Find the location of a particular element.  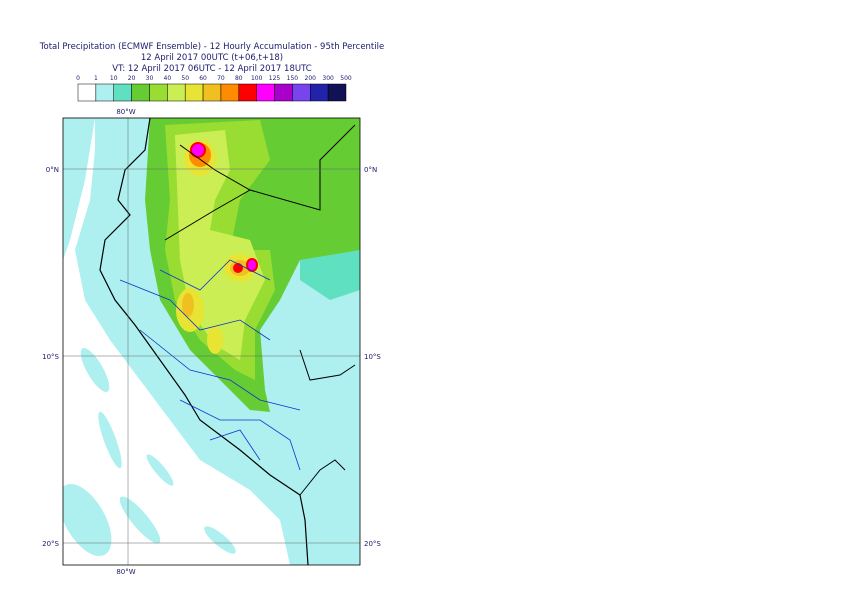

legend: 0 1 10 20 30 40 50 60 70 80 100 125 150 200 300 500 is located at coordinates (214, 88).